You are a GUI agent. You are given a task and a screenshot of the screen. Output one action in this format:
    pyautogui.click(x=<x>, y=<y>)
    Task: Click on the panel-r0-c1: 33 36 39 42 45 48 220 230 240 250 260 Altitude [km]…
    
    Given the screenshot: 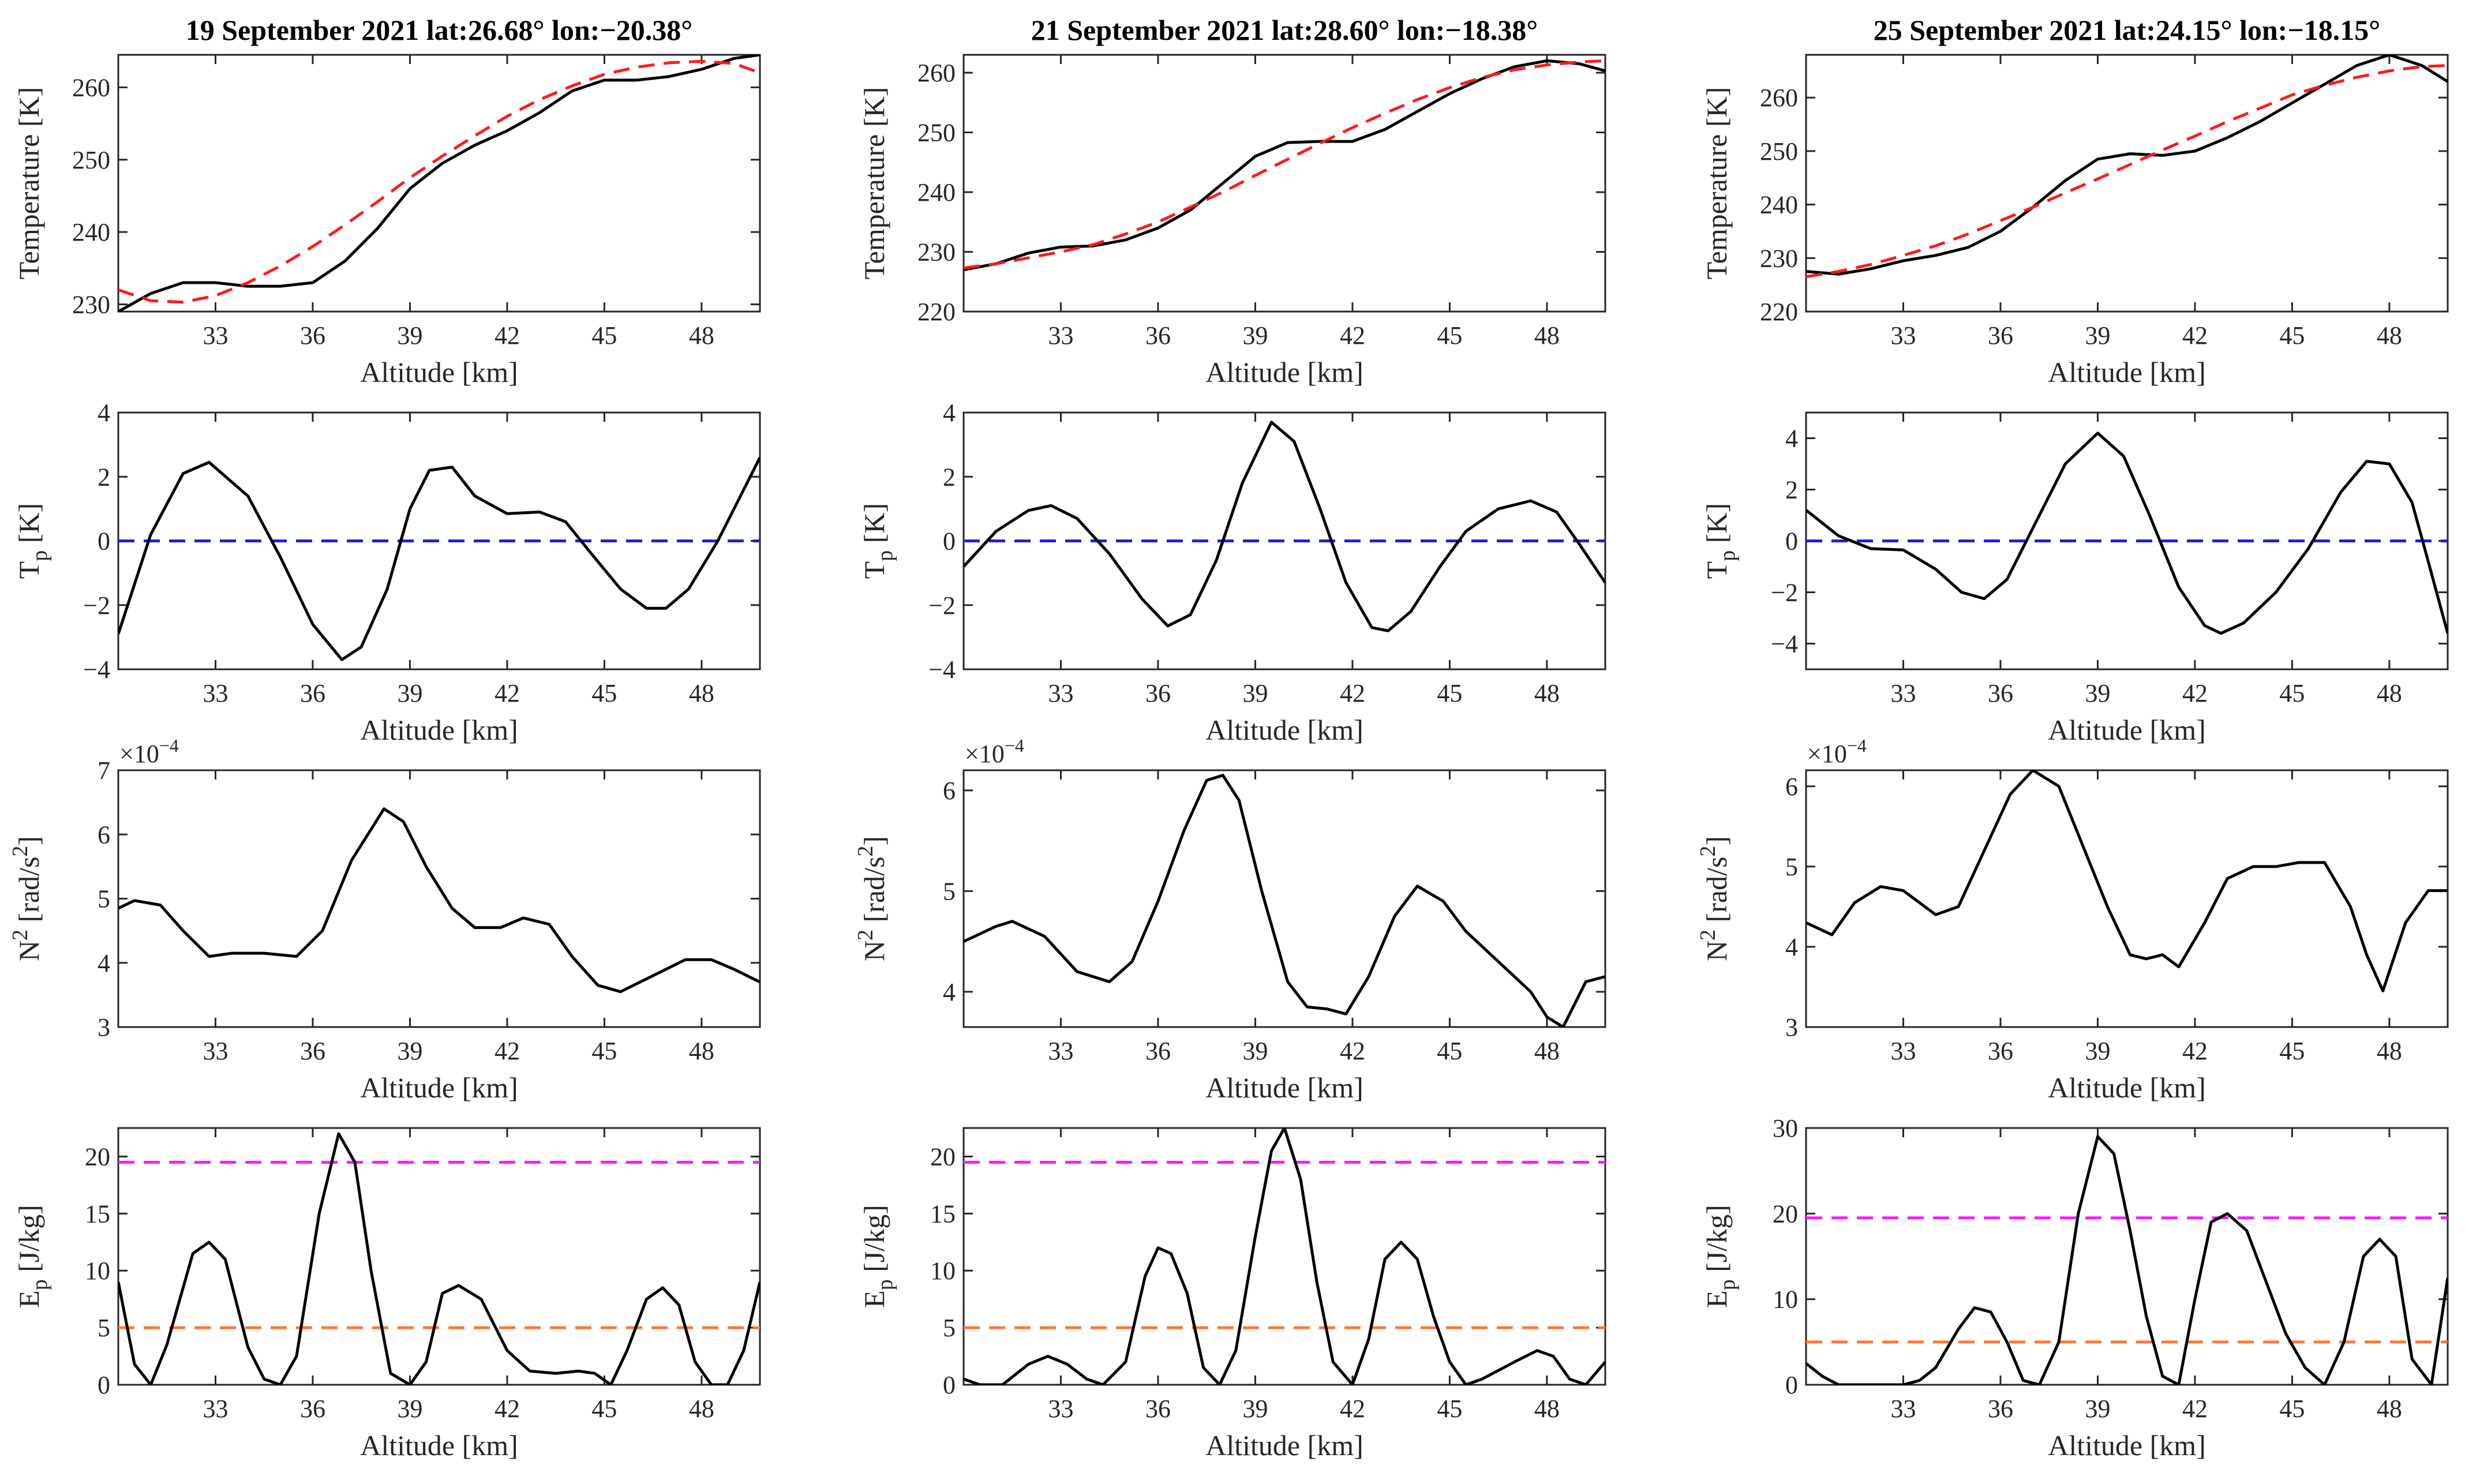 What is the action you would take?
    pyautogui.click(x=1232, y=201)
    